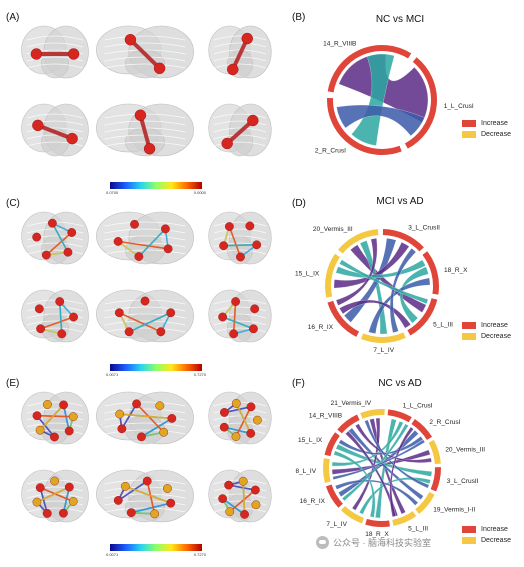  What do you see at coordinates (299, 17) in the screenshot?
I see `panel-label-b: (B)` at bounding box center [299, 17].